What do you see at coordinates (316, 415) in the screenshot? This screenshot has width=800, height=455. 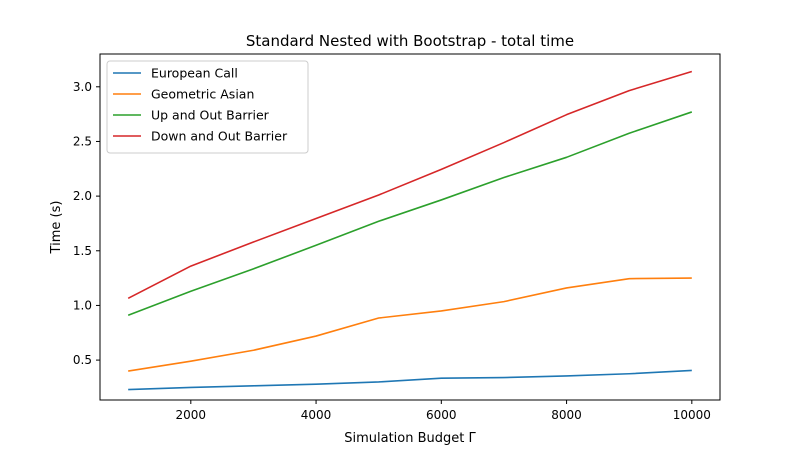 I see `x-tick-label: 4000` at bounding box center [316, 415].